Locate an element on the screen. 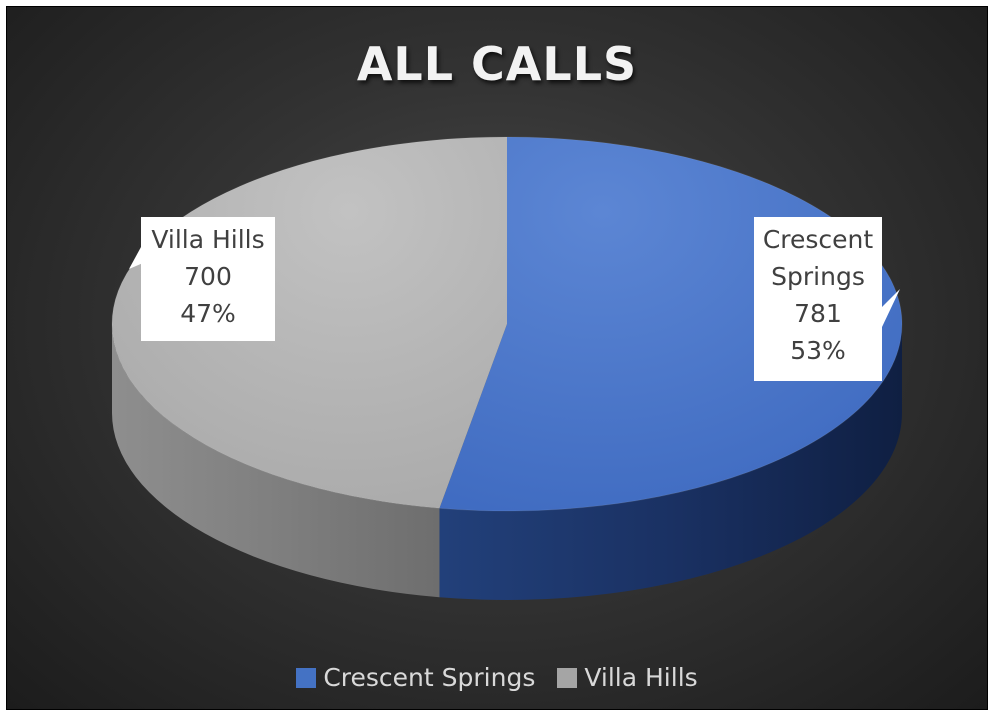 This screenshot has height=716, width=994. legend-swatch-crescent-springs is located at coordinates (306, 677).